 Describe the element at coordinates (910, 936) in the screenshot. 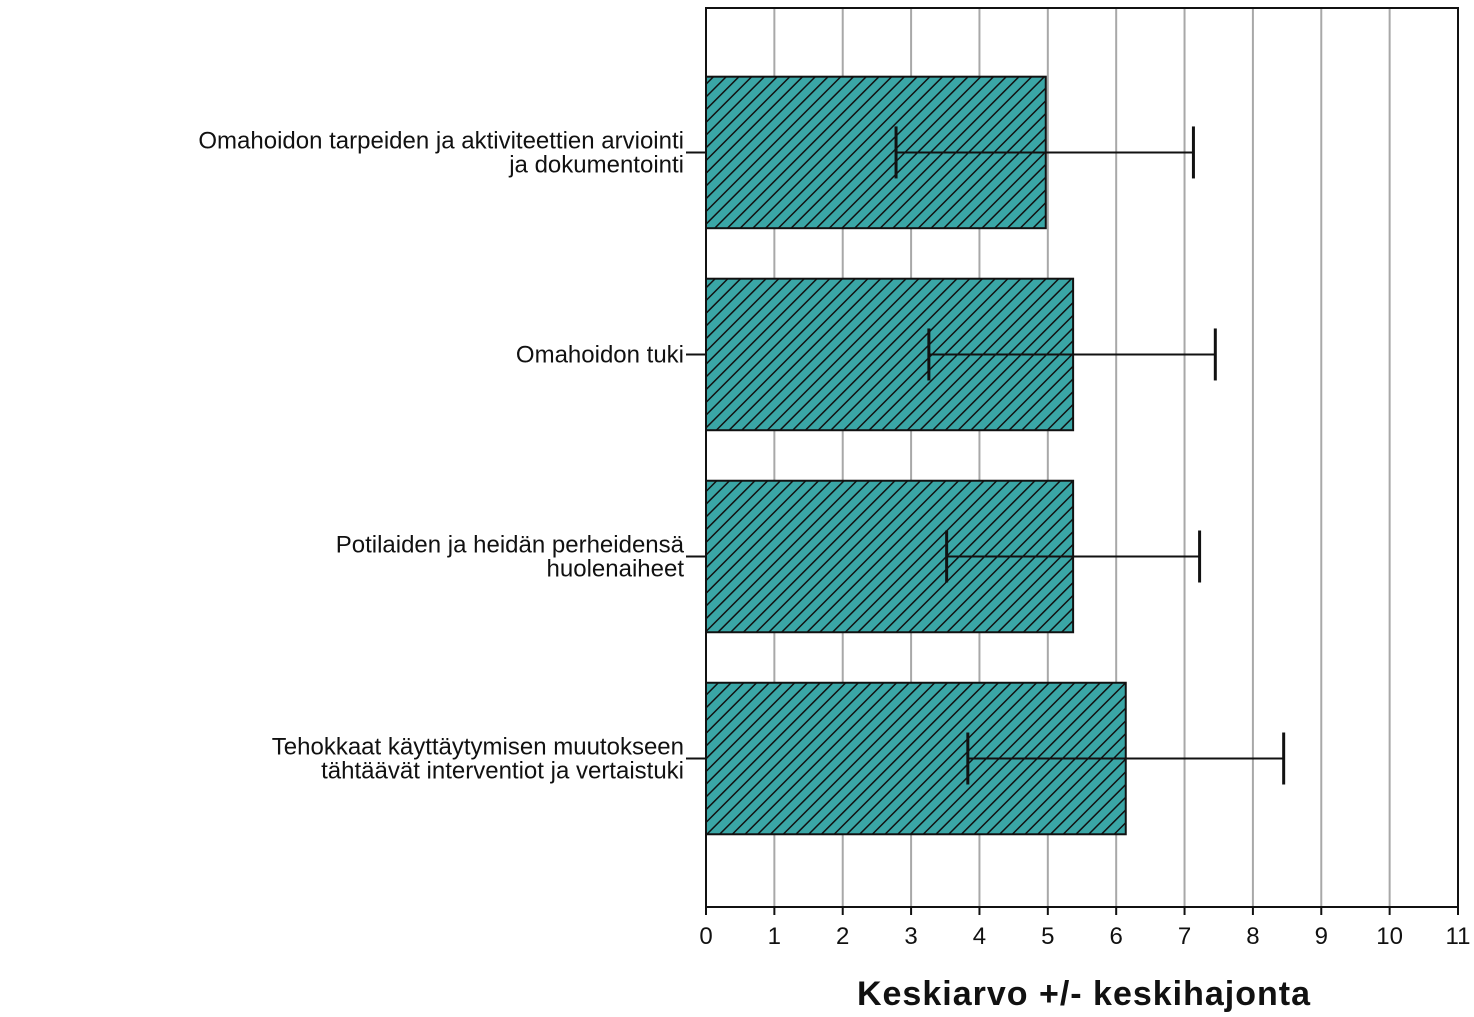

I see `x-tick-label: 3` at that location.